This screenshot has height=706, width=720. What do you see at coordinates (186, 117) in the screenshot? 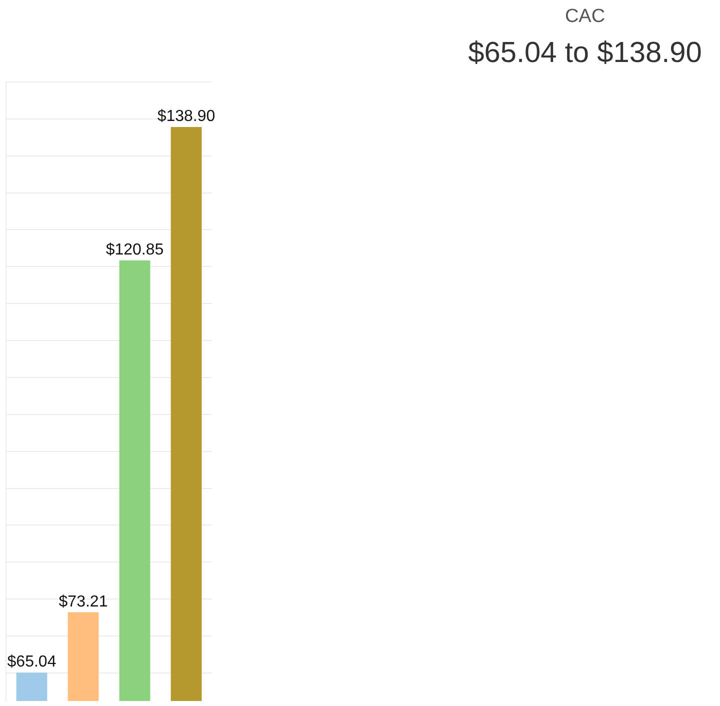
I see `data-label: $138.90` at bounding box center [186, 117].